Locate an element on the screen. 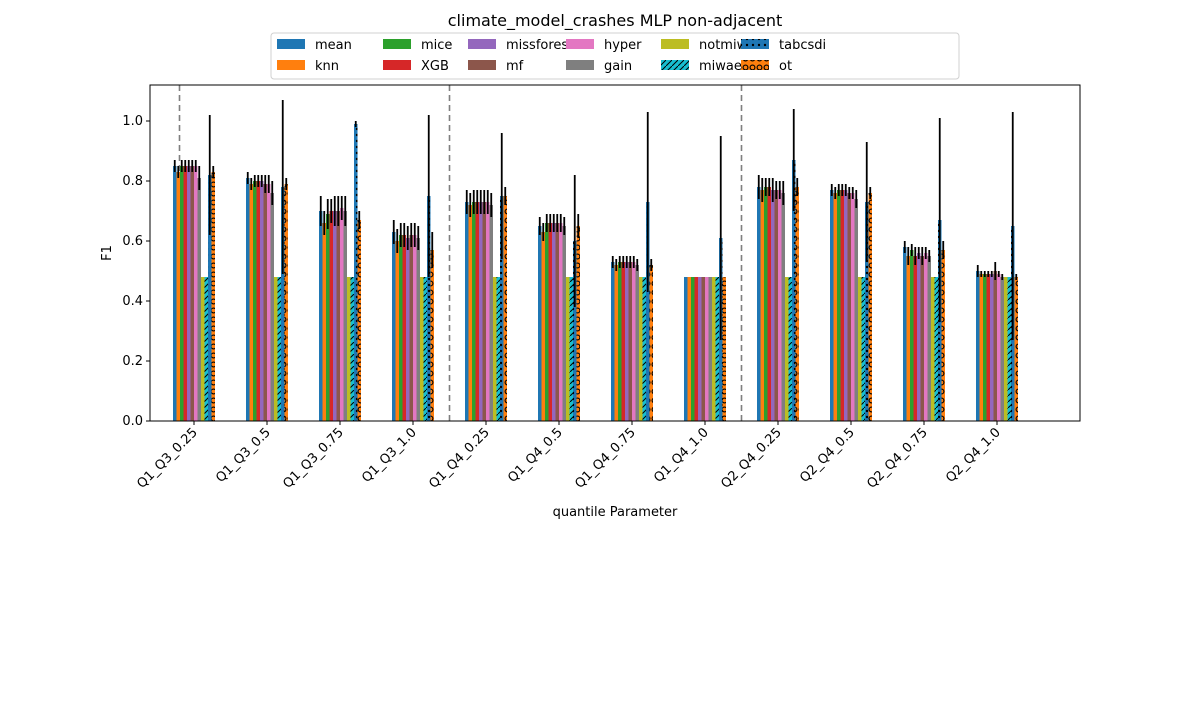 The height and width of the screenshot is (704, 1200). bar-knn-Q1_Q3_1.0 is located at coordinates (397, 331).